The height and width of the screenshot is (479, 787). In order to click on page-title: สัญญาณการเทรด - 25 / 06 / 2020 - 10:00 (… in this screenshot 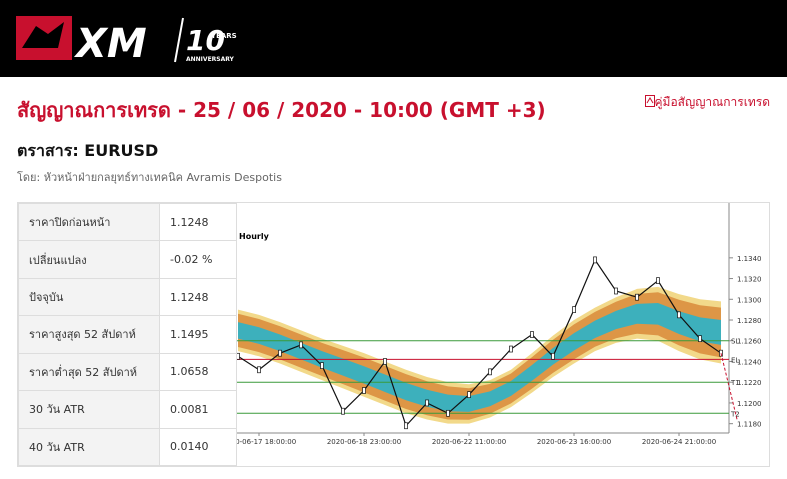, I will do `click(281, 110)`.